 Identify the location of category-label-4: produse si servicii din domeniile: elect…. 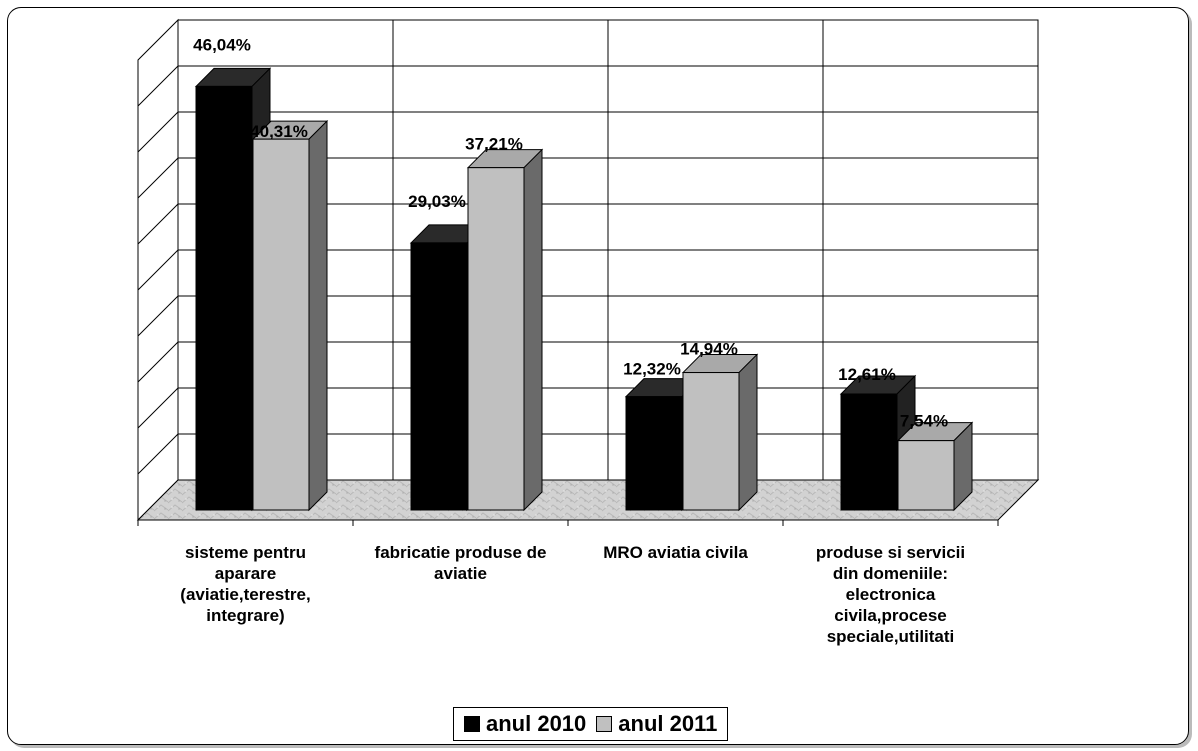
(890, 594).